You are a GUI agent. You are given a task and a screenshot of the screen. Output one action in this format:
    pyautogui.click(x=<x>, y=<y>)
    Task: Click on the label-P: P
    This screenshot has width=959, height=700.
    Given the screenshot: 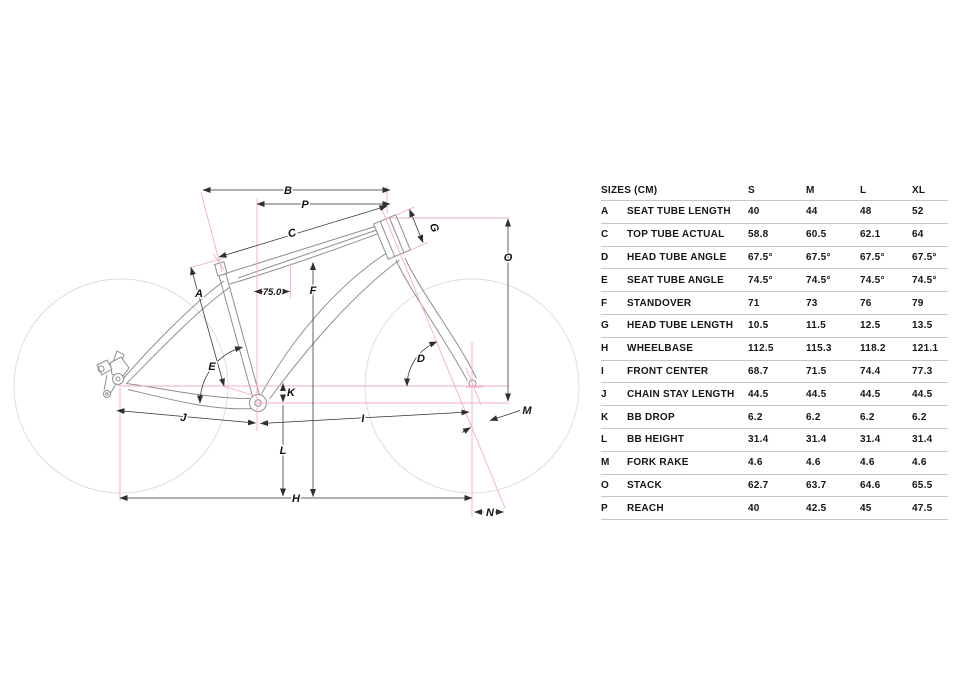 What is the action you would take?
    pyautogui.click(x=305, y=205)
    